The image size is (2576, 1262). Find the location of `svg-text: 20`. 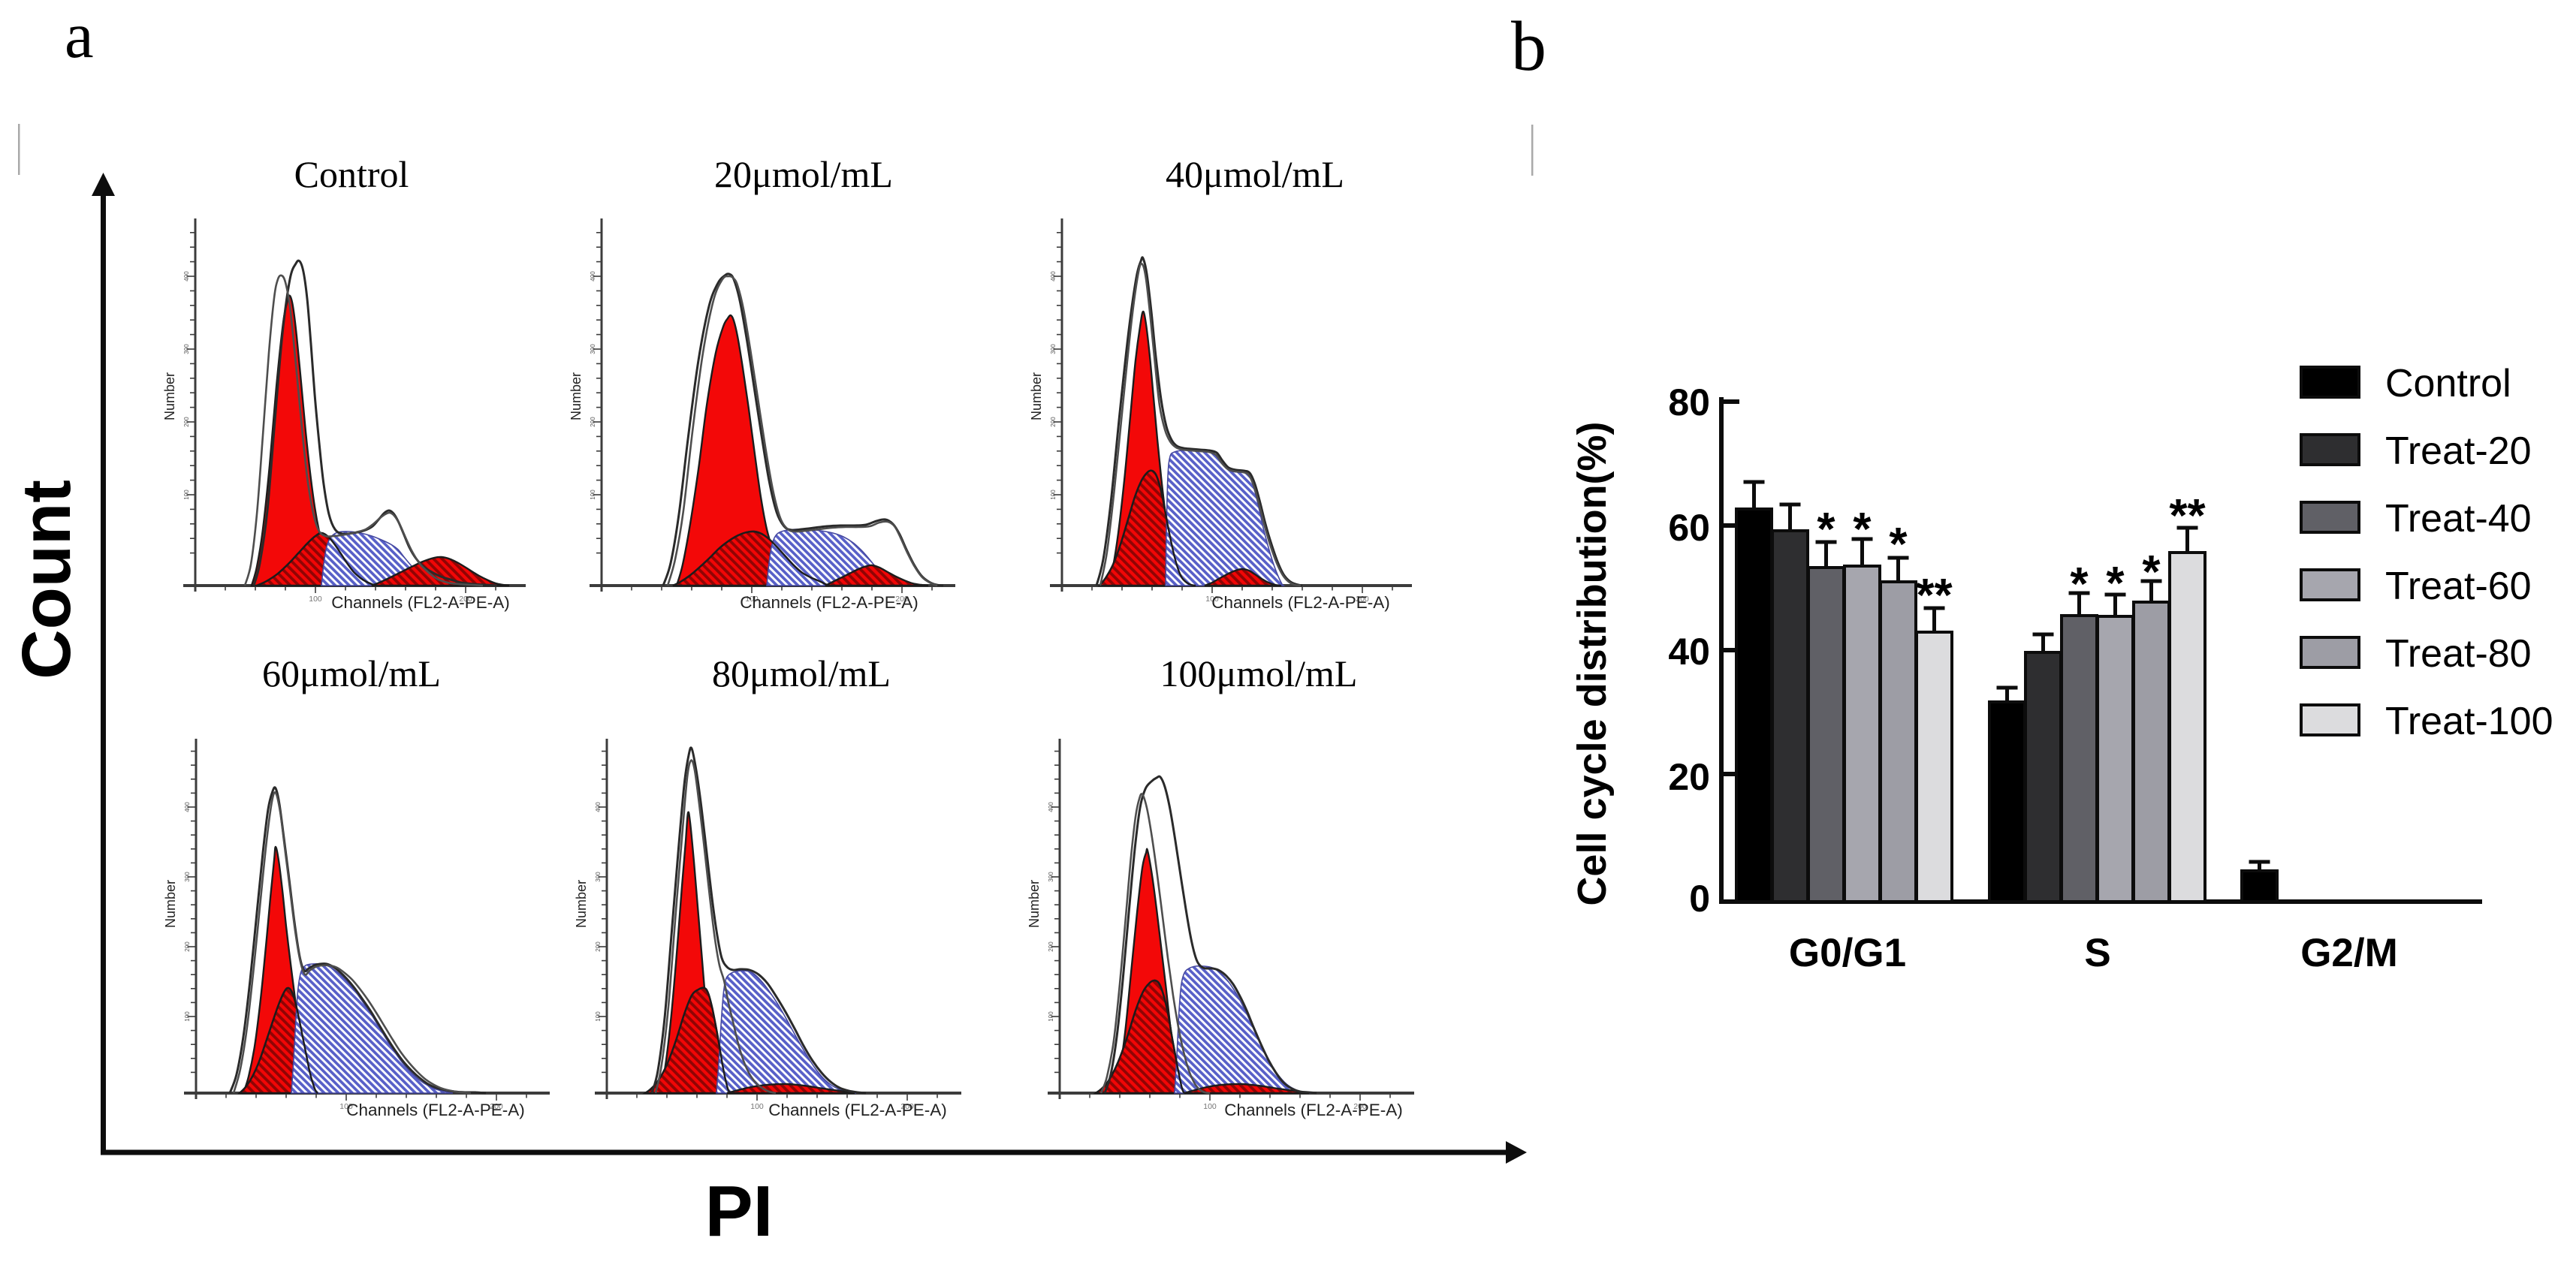

svg-text: 20 is located at coordinates (1689, 777).